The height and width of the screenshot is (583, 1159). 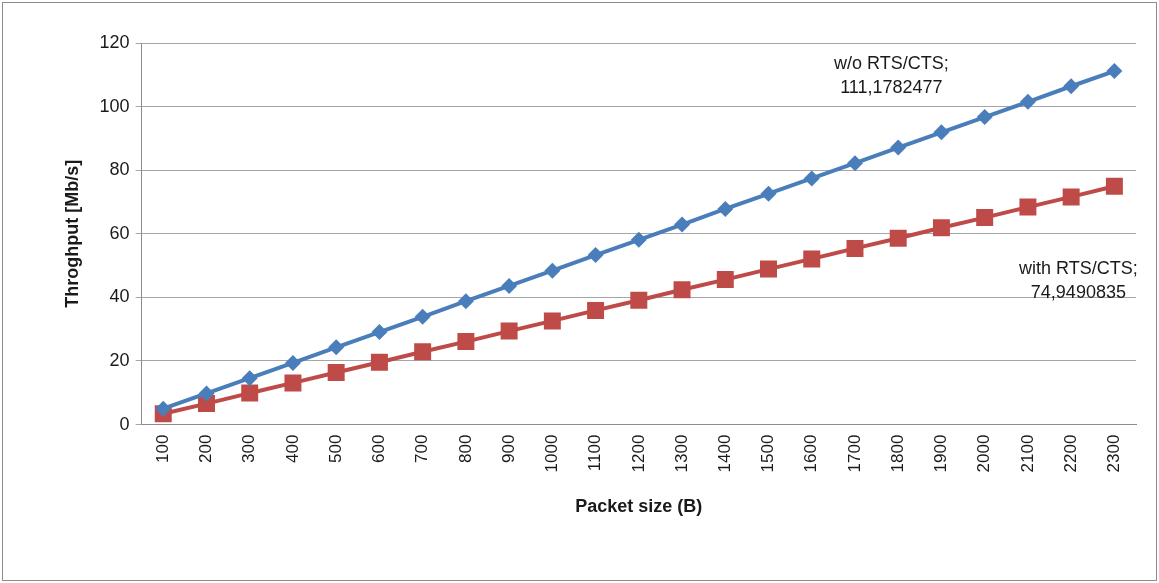 What do you see at coordinates (1027, 453) in the screenshot?
I see `x-tick-label: 2100` at bounding box center [1027, 453].